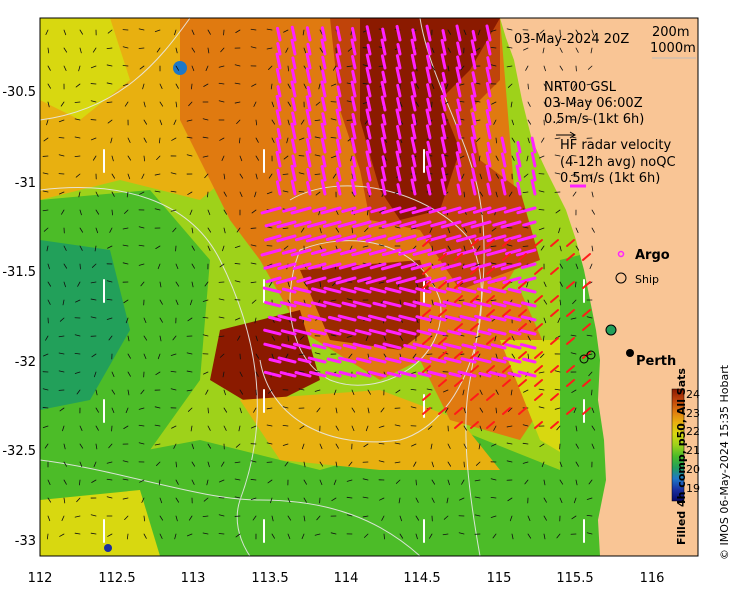 This screenshot has height=592, width=740. I want to click on y-tick-label: -31, so click(25, 183).